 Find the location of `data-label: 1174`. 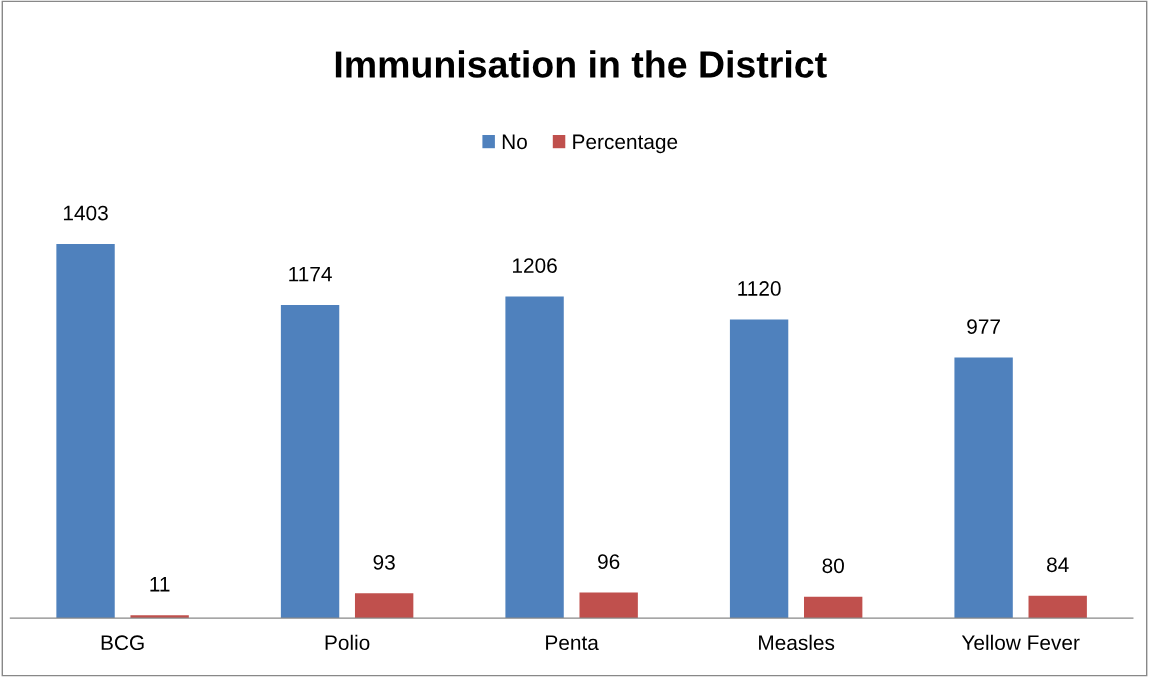

data-label: 1174 is located at coordinates (310, 274).